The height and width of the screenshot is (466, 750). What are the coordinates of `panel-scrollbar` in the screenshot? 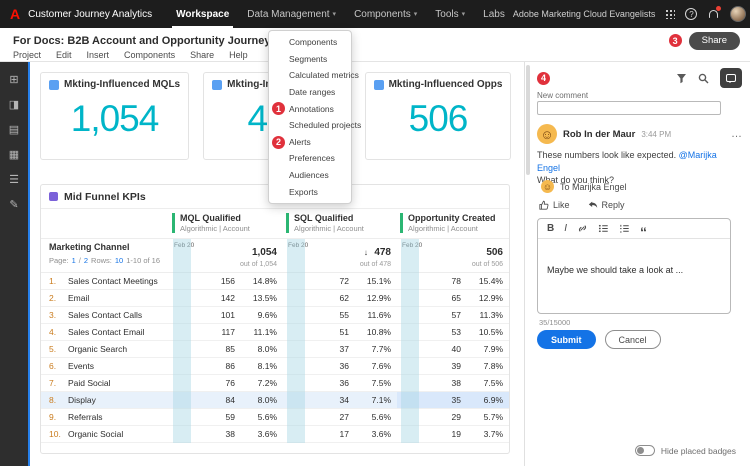 It's located at (528, 120).